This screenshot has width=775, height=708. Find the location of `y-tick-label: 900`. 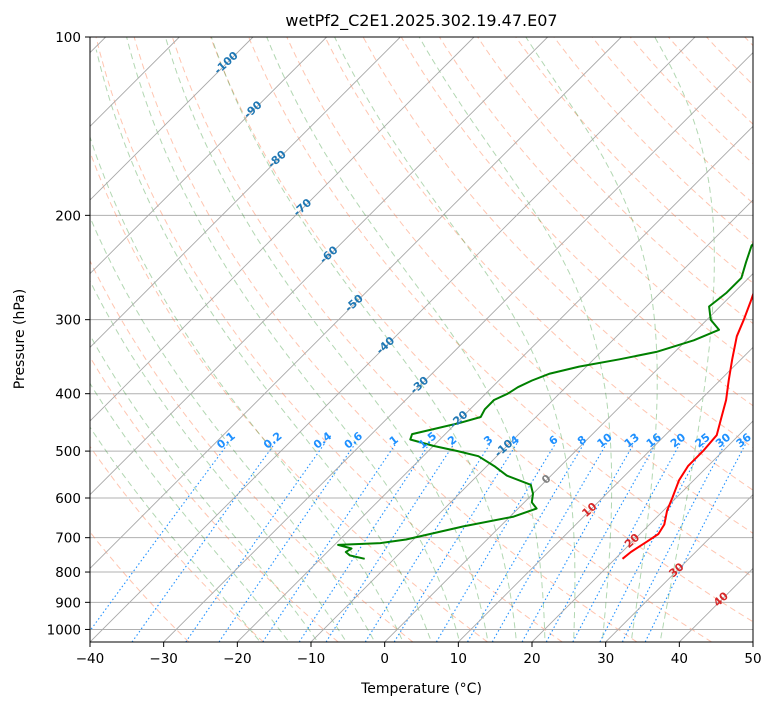

y-tick-label: 900 is located at coordinates (68, 603).